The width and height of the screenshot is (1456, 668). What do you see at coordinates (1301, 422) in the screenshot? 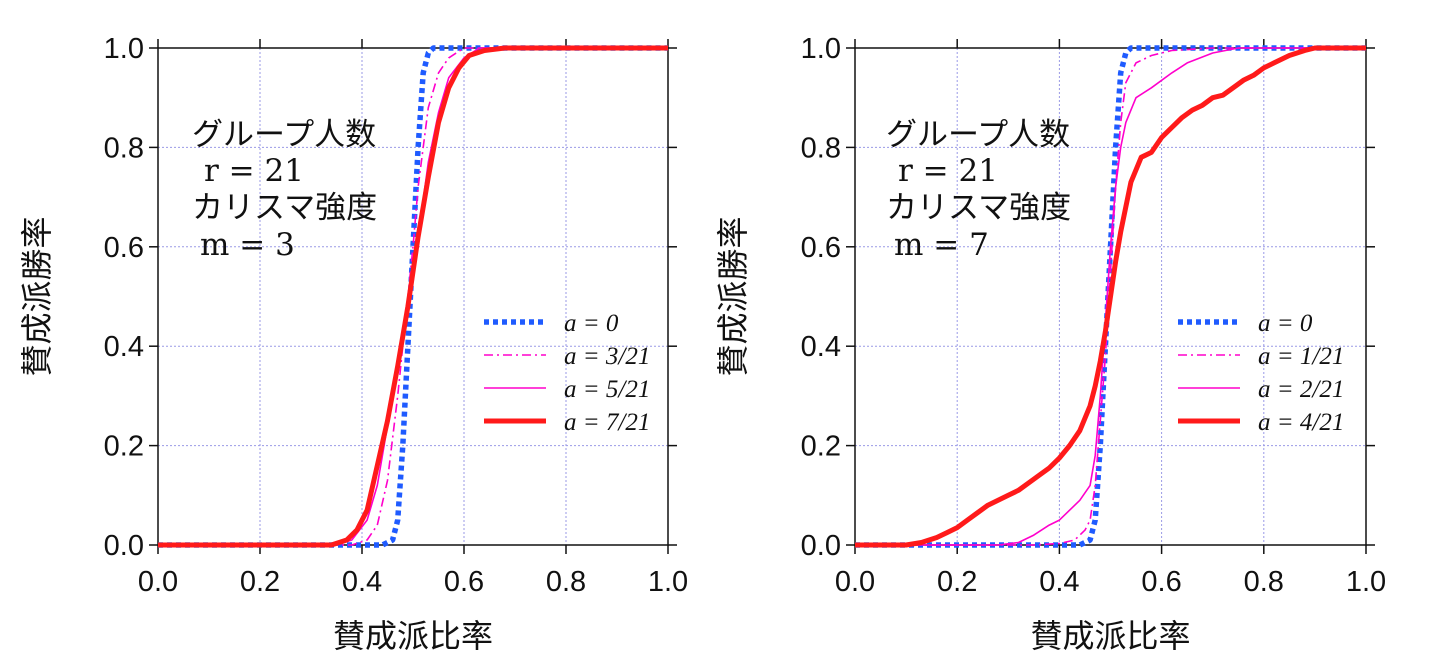
I see `legend-label: a = 4/21` at bounding box center [1301, 422].